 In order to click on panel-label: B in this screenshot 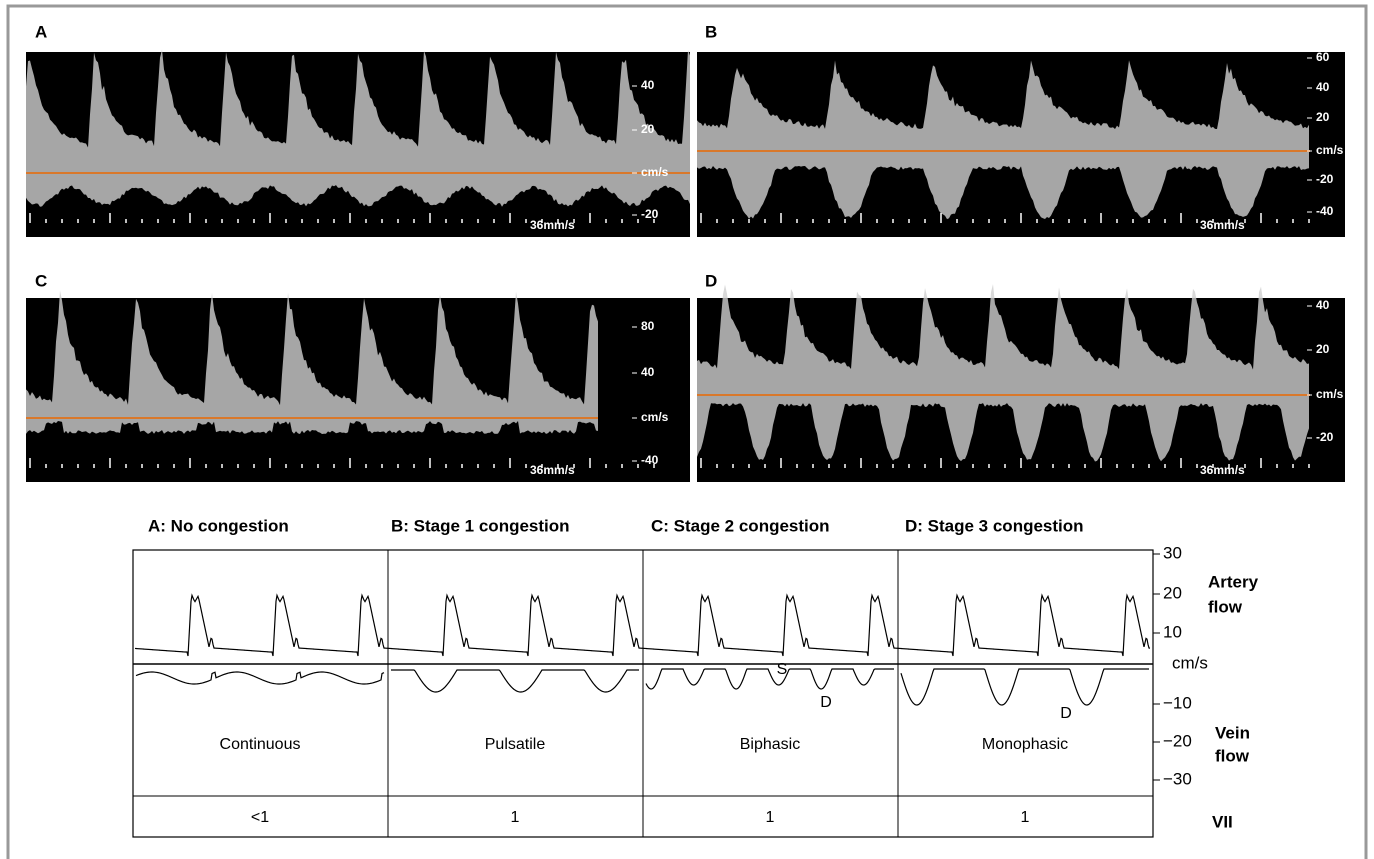, I will do `click(711, 31)`.